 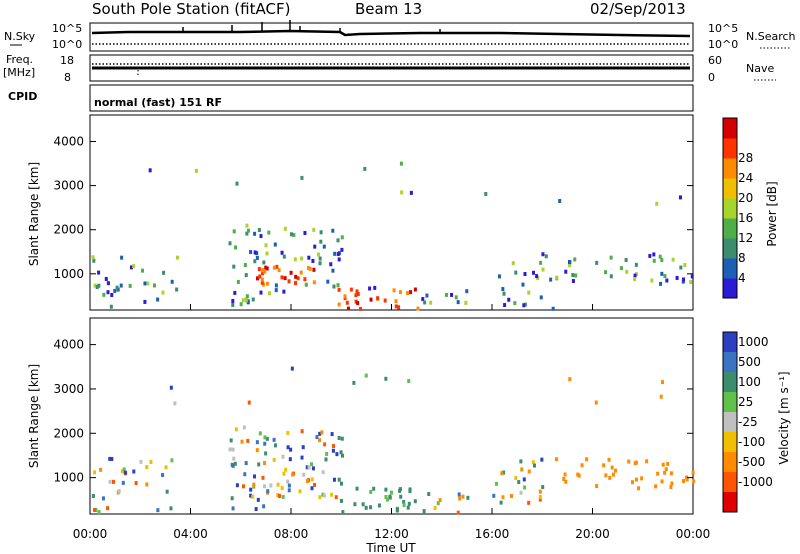 I want to click on velocity-colorbar-frame, so click(x=730, y=422).